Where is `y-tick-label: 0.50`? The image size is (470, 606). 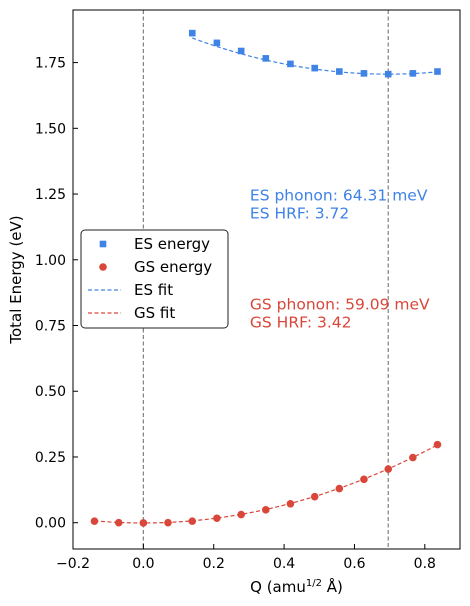 y-tick-label: 0.50 is located at coordinates (50, 392).